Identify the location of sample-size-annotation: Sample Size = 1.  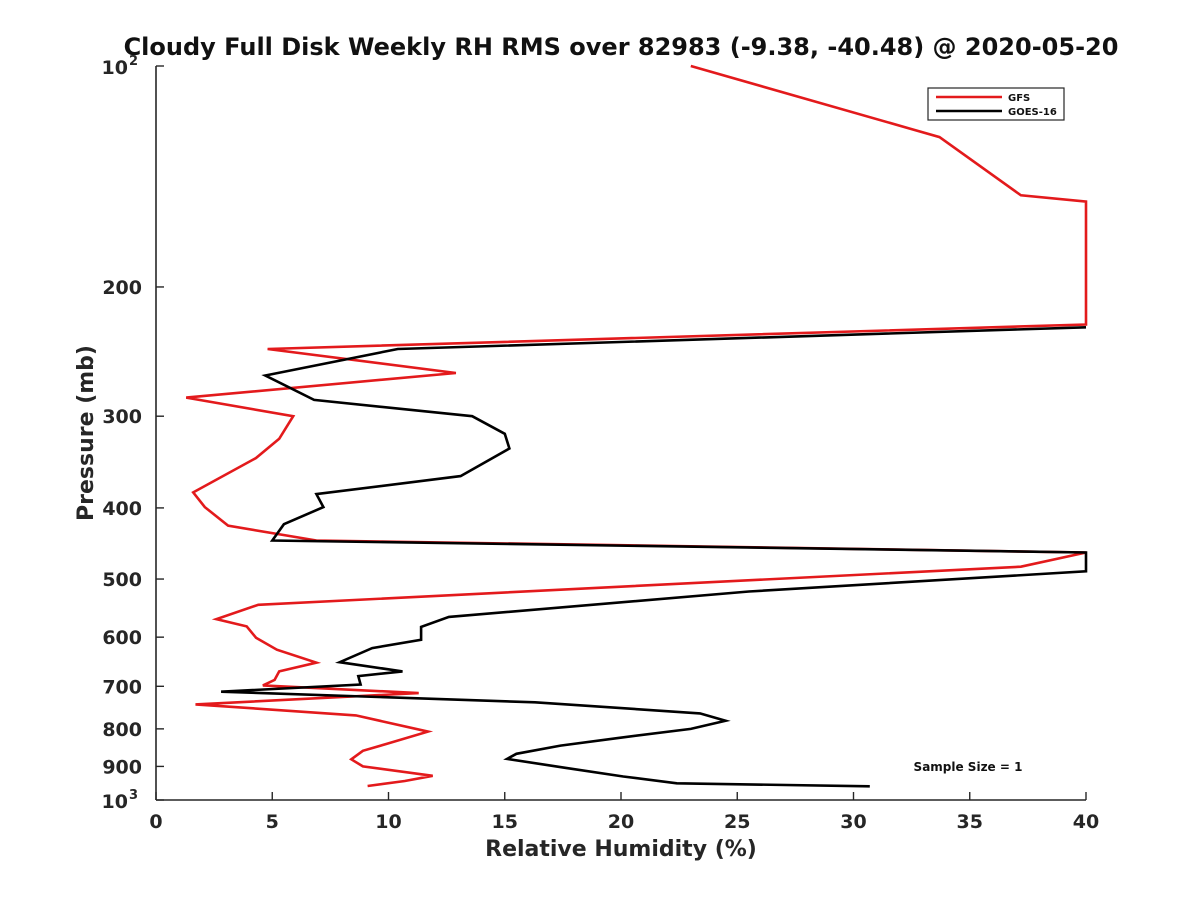
(968, 767).